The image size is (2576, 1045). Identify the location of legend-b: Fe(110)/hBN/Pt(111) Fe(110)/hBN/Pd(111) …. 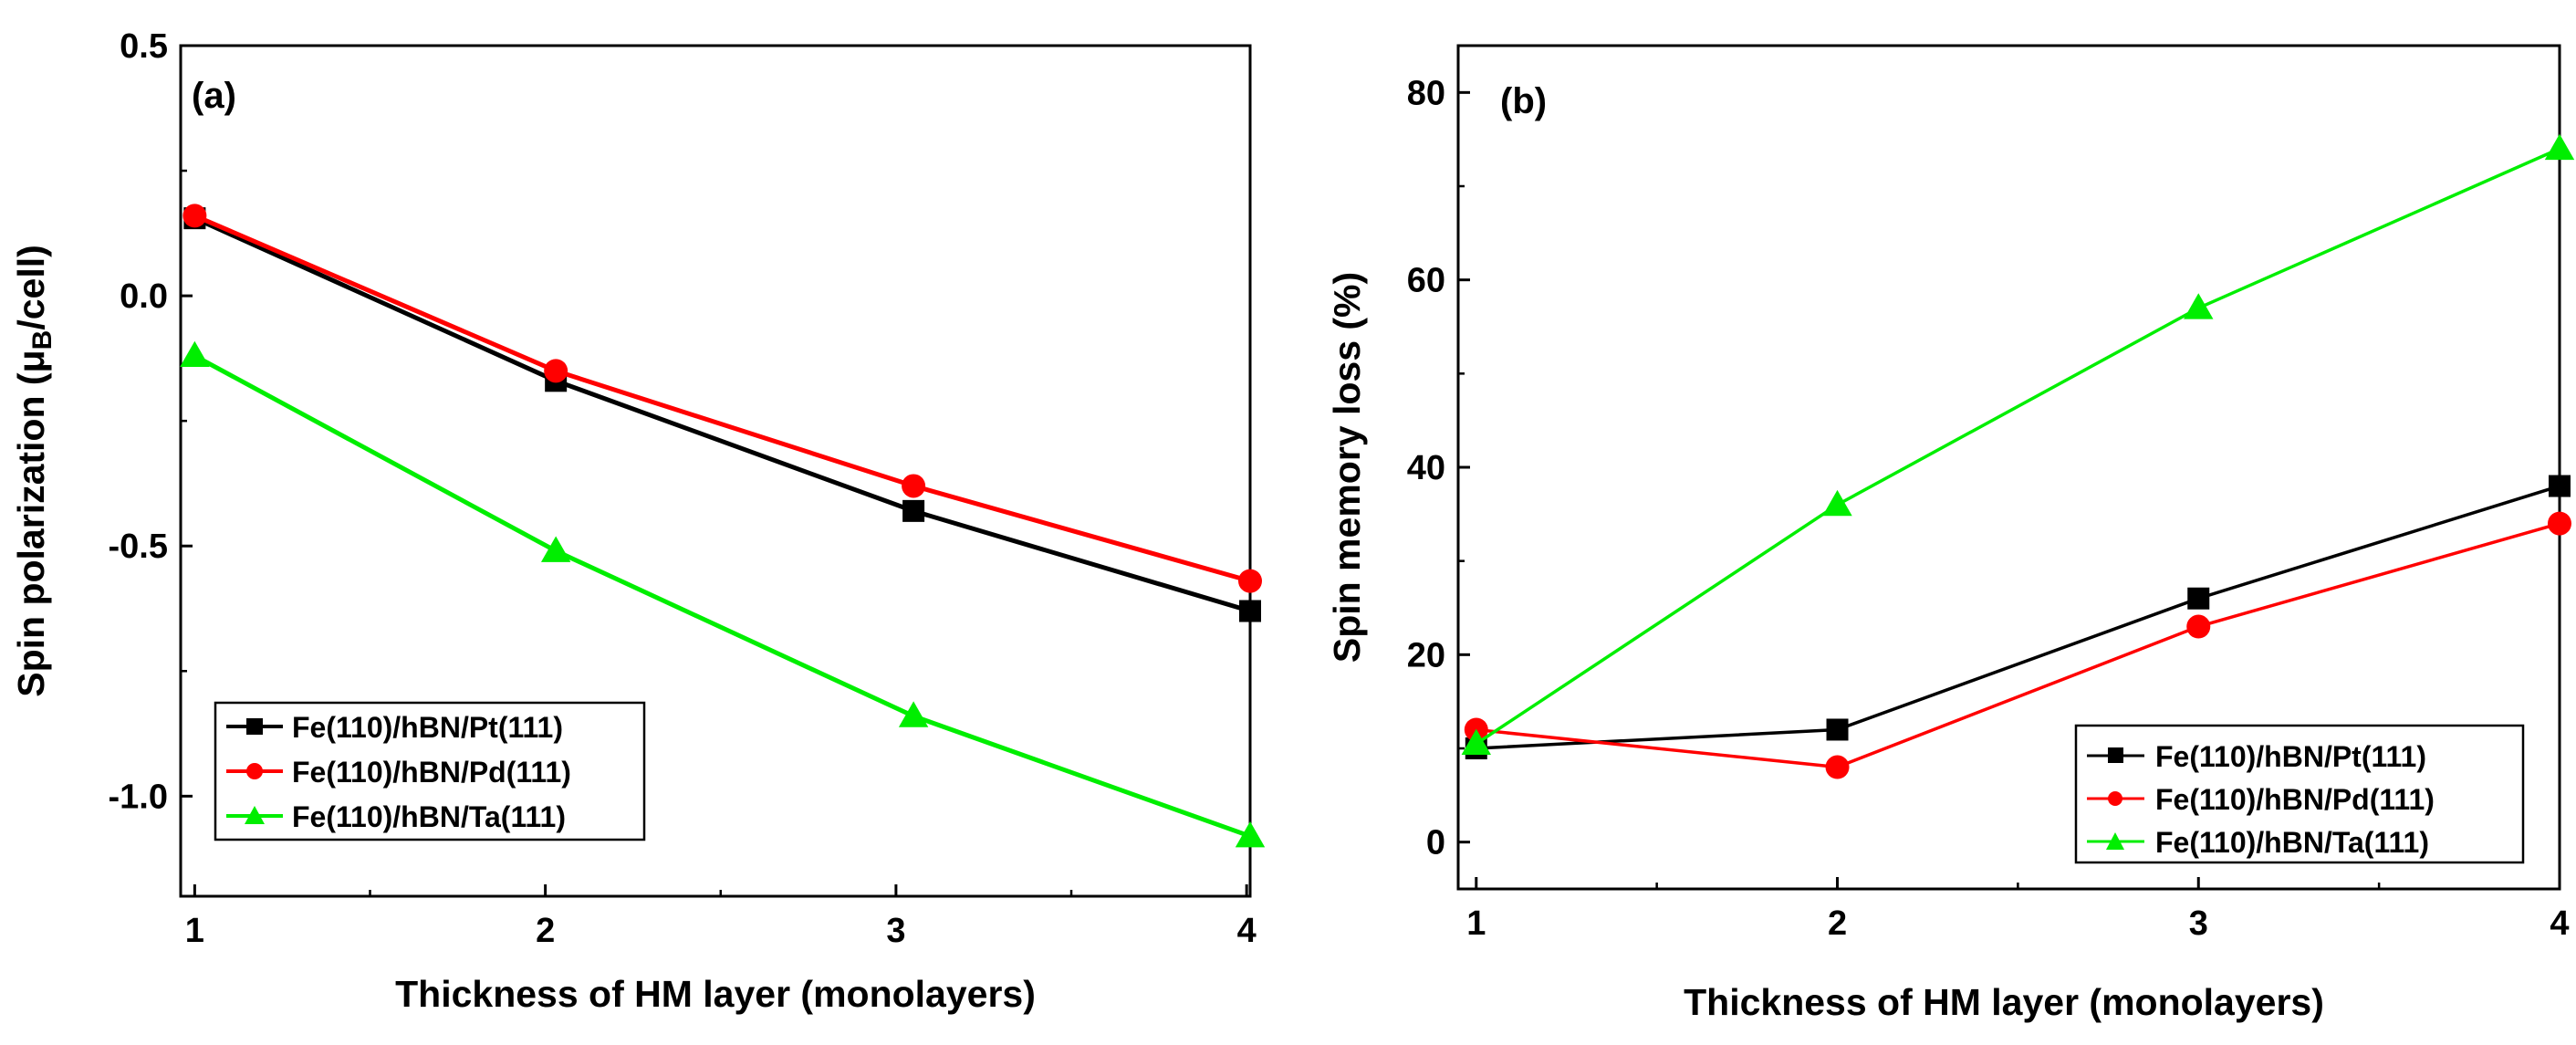
(2299, 794).